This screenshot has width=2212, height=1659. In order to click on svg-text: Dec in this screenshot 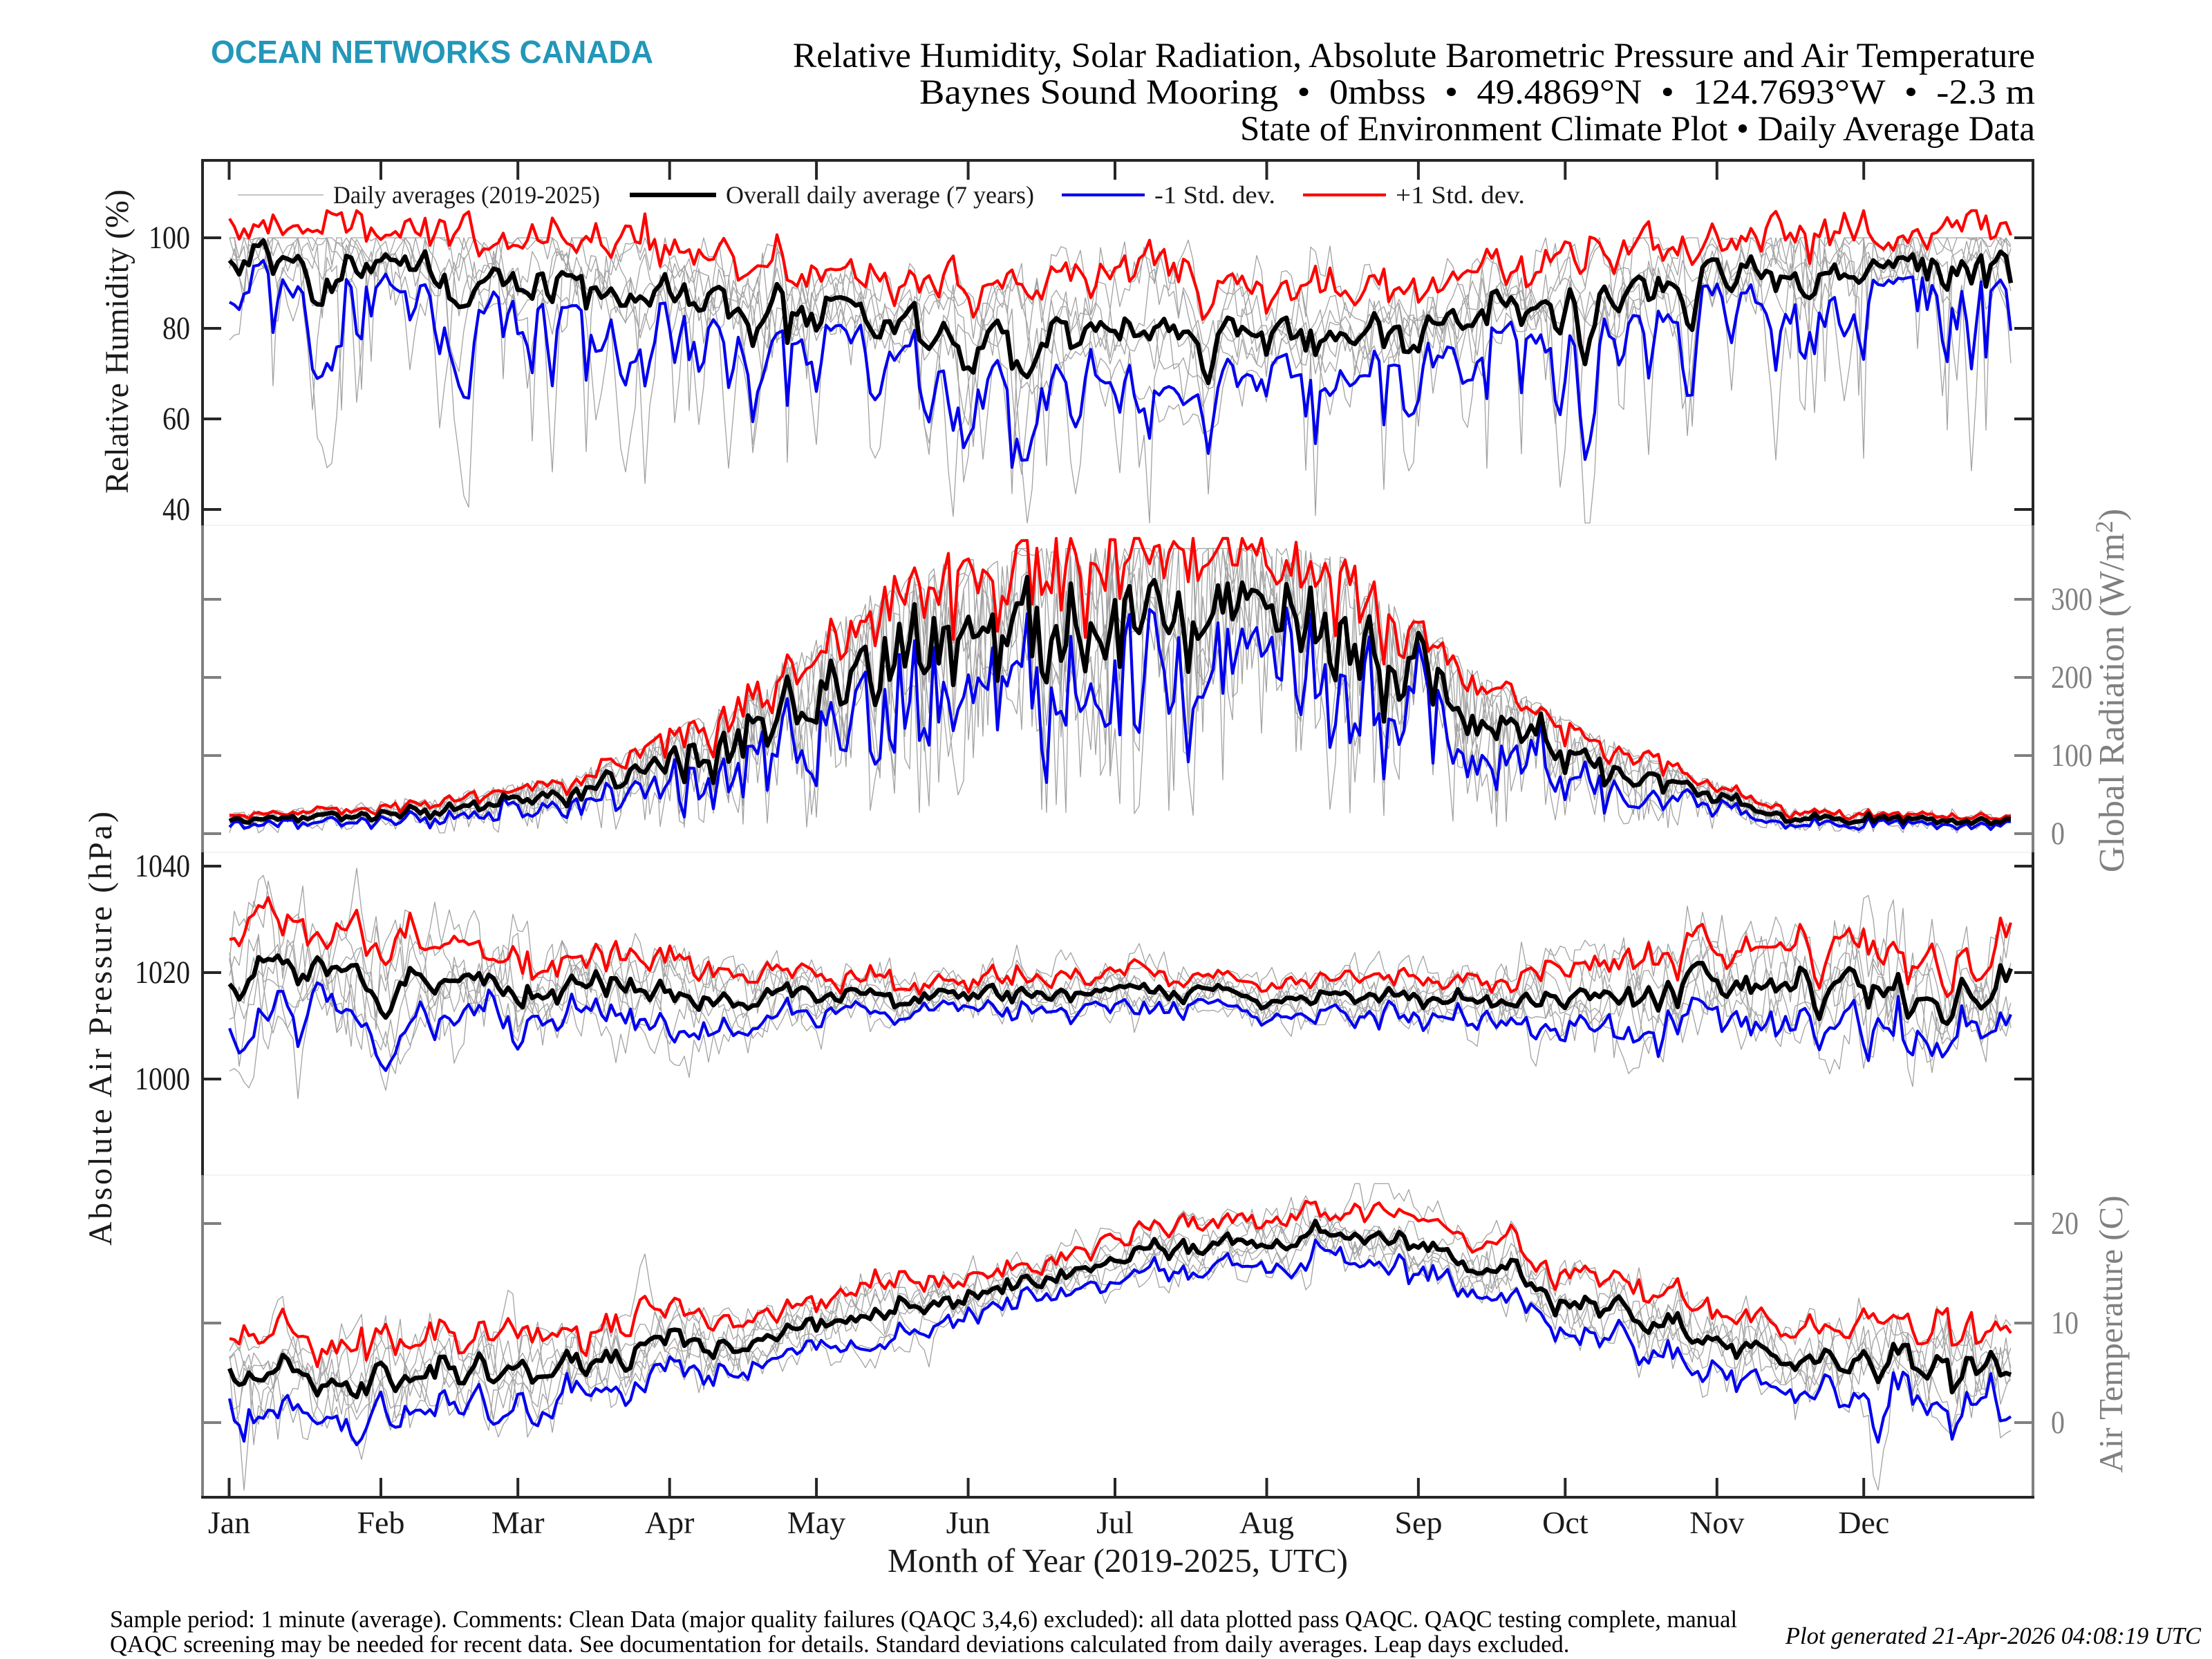, I will do `click(1863, 1522)`.